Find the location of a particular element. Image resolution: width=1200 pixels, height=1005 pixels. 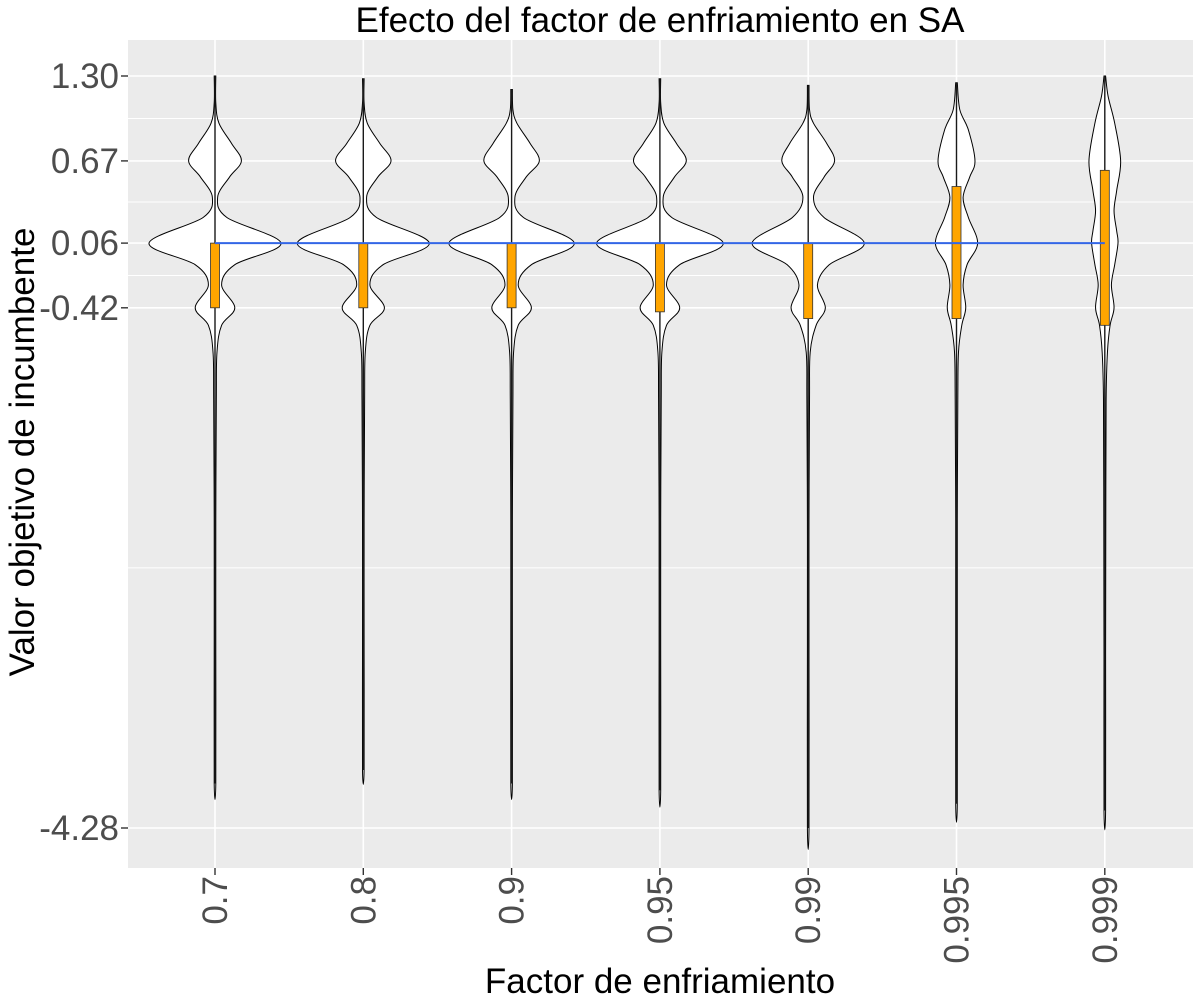

x-axis-title: Factor de enfriamiento is located at coordinates (660, 981).